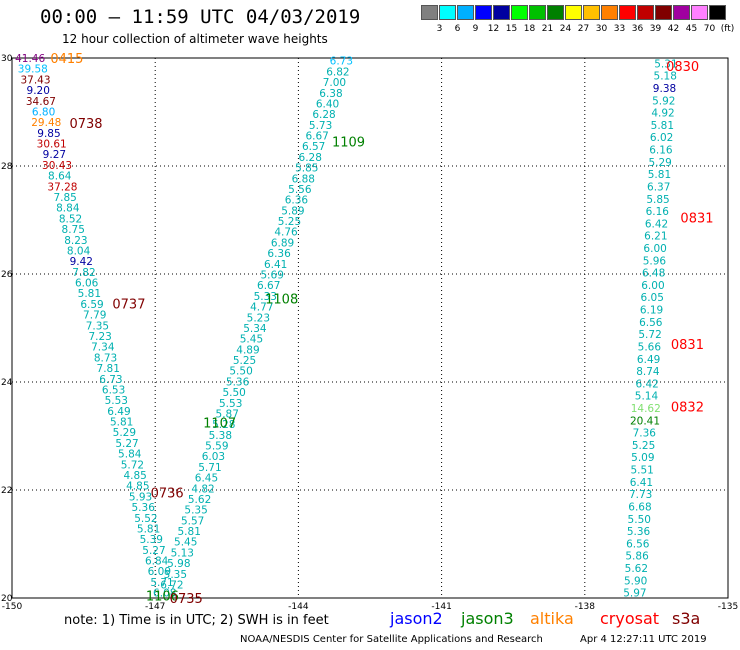 The height and width of the screenshot is (650, 740). What do you see at coordinates (255, 329) in the screenshot?
I see `wave-height-value: 5.34` at bounding box center [255, 329].